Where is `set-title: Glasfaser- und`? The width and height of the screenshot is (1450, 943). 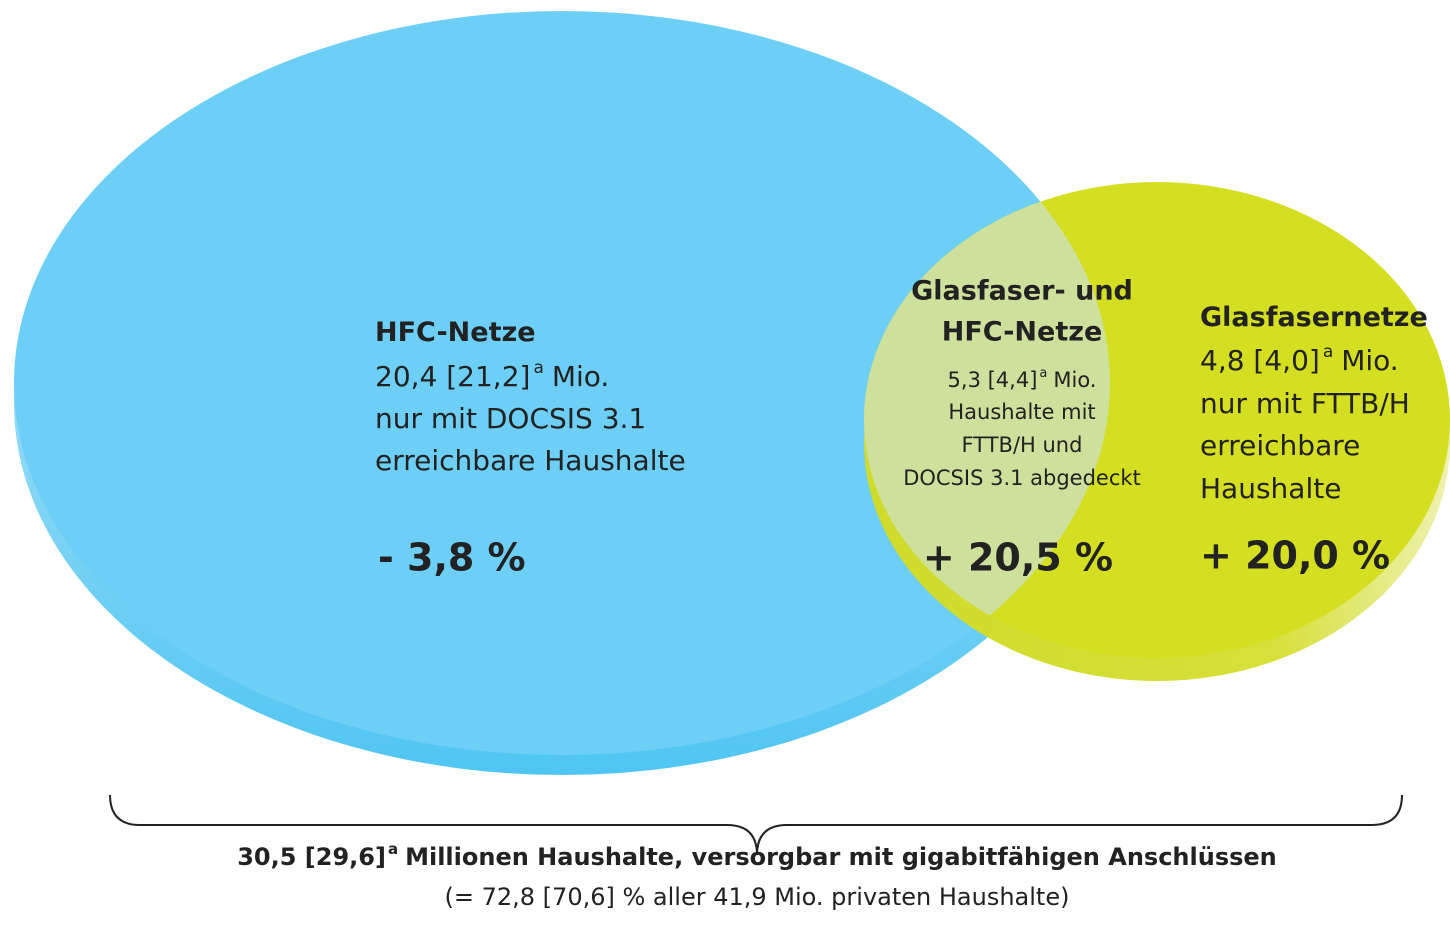
set-title: Glasfaser- und is located at coordinates (1022, 291).